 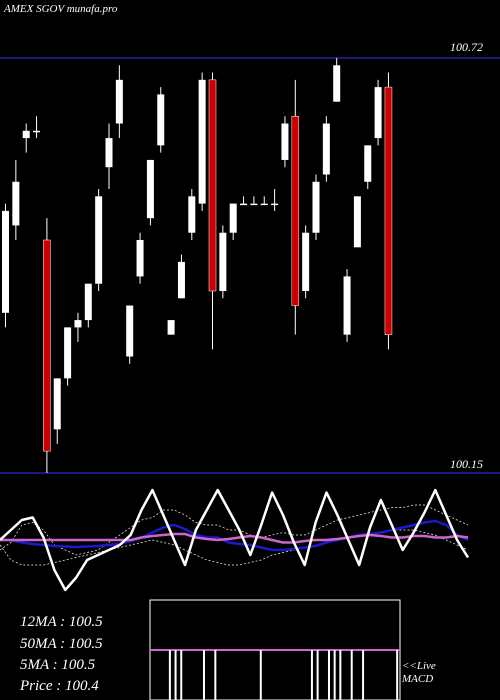 I want to click on live-label-line2: MACD, so click(x=418, y=679).